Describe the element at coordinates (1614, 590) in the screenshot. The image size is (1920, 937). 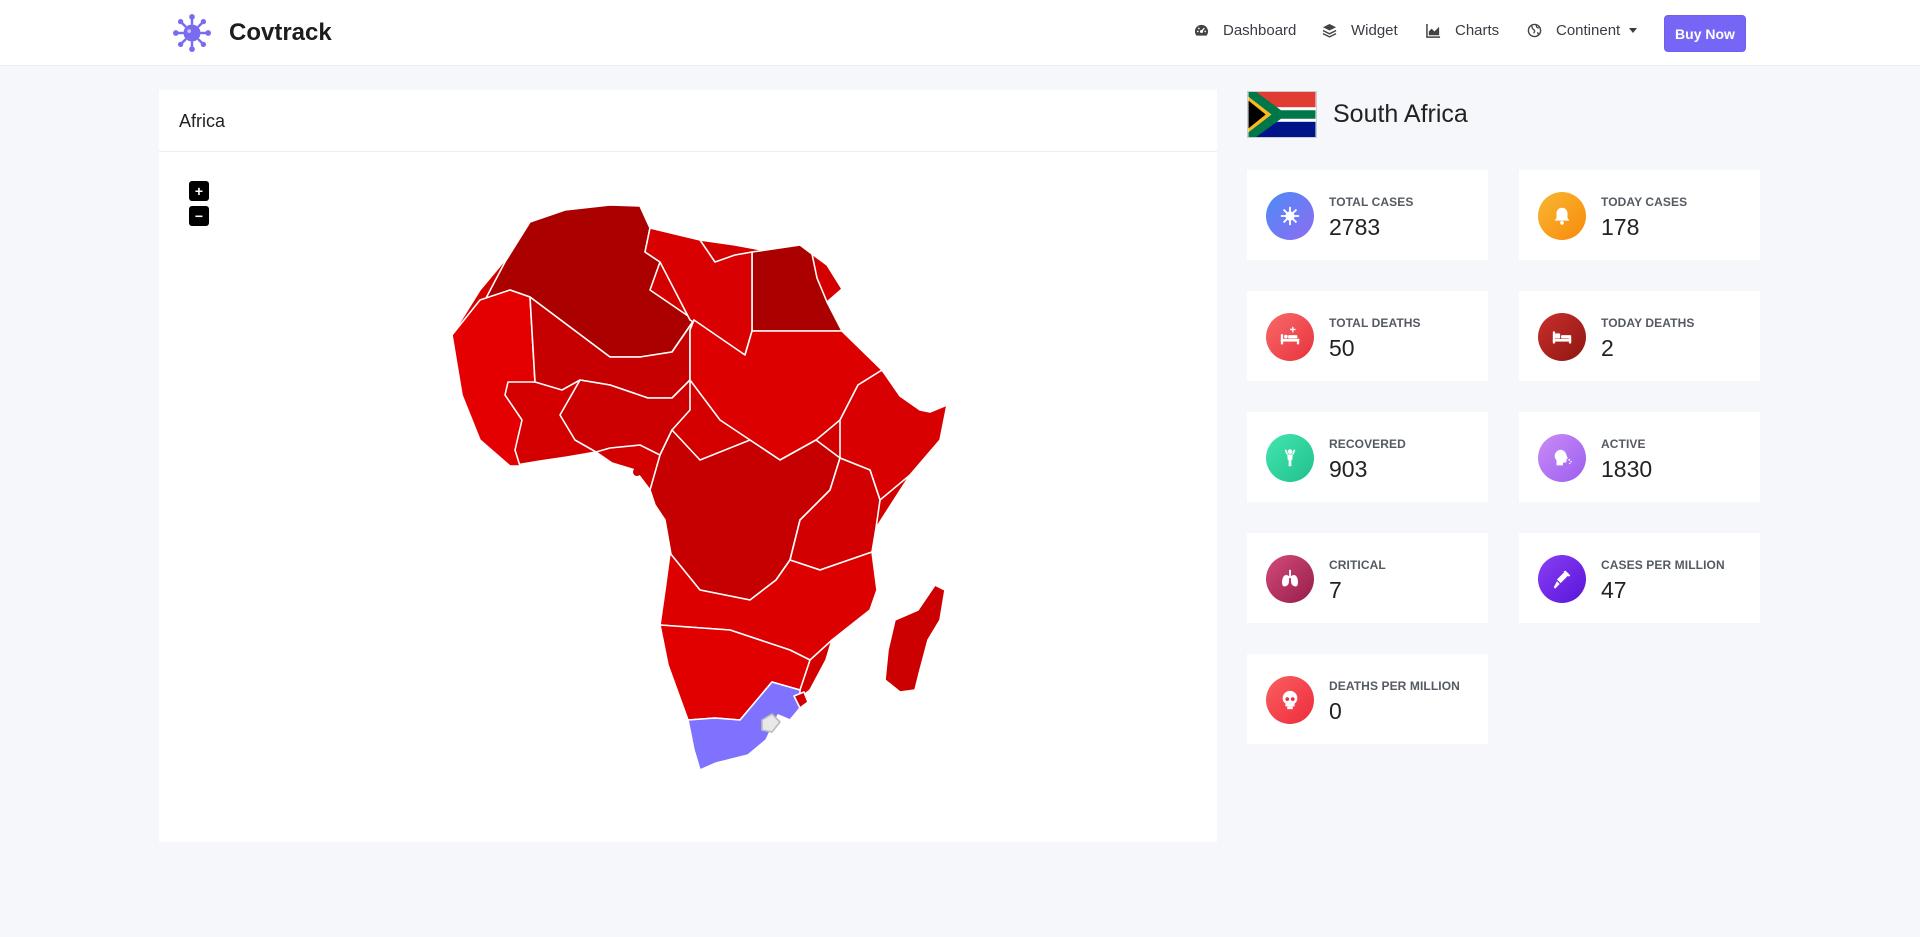
I see `stat-value: 47` at that location.